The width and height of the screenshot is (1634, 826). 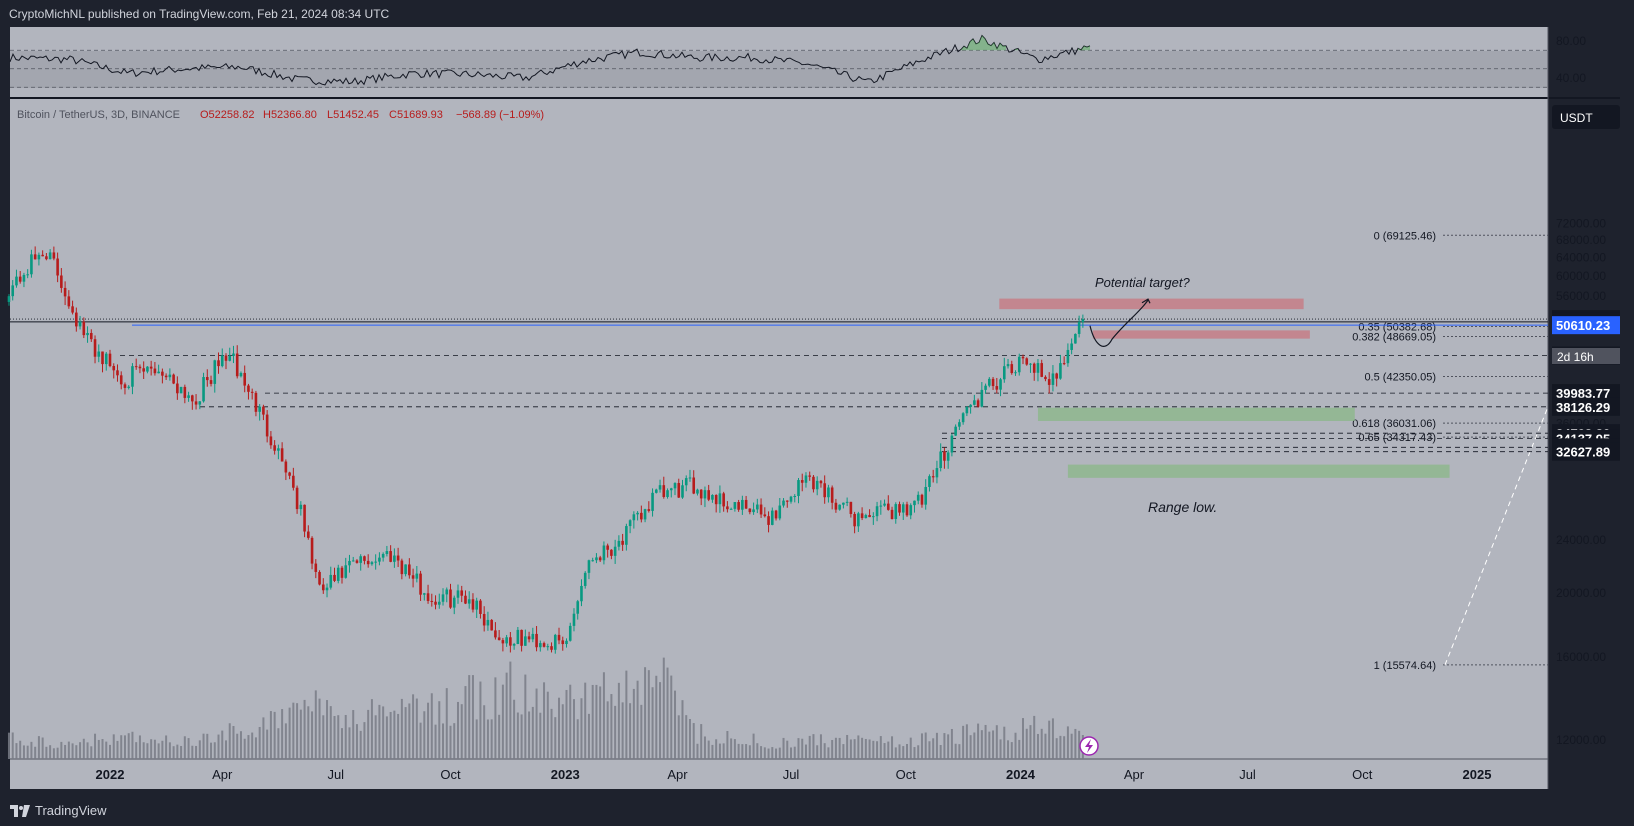 I want to click on resistance-zone, so click(x=1151, y=304).